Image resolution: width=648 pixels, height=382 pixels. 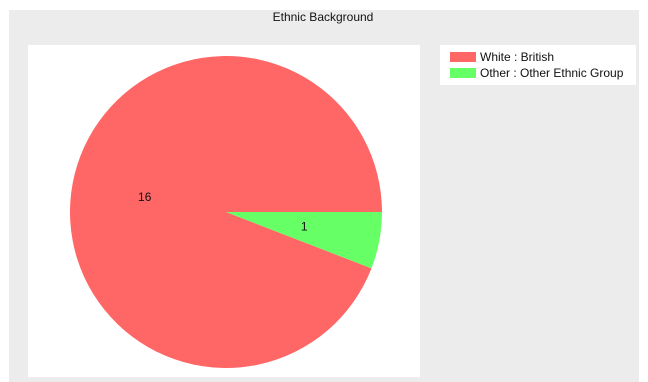 I want to click on slice-label-white-british: 16, so click(x=145, y=197).